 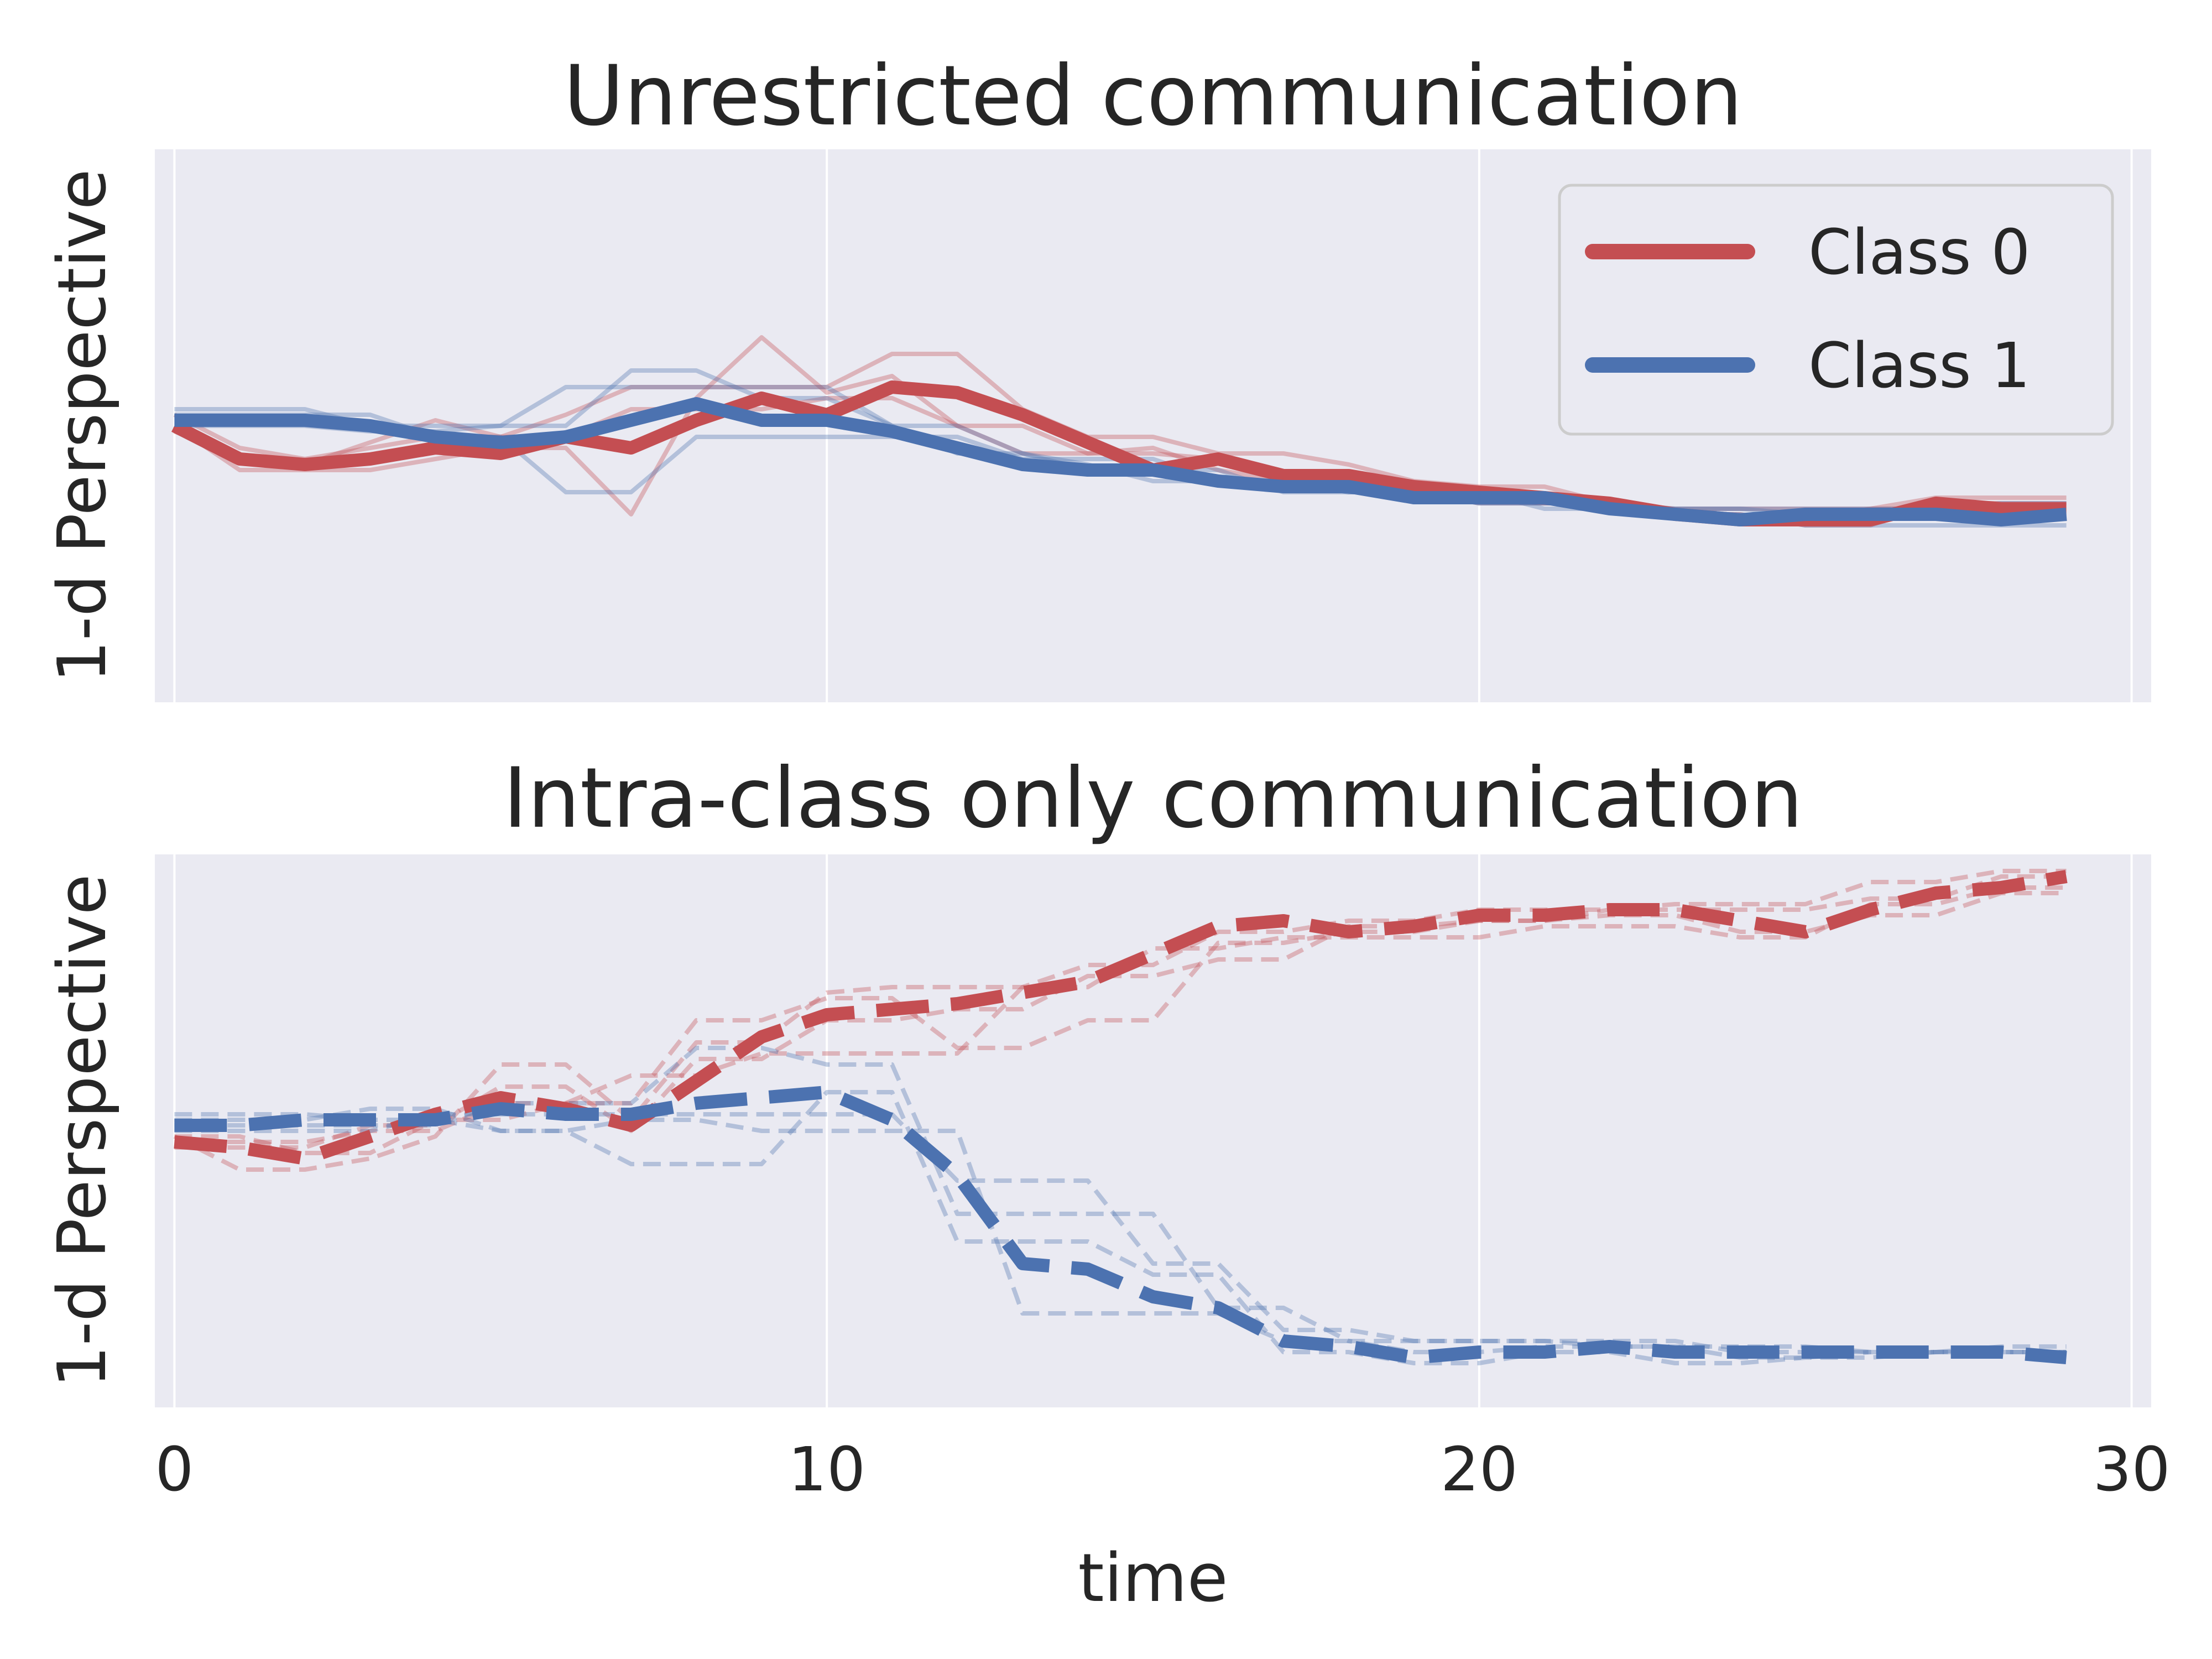 I want to click on x-tick-labels: 0 10 20 30, so click(x=1163, y=1469).